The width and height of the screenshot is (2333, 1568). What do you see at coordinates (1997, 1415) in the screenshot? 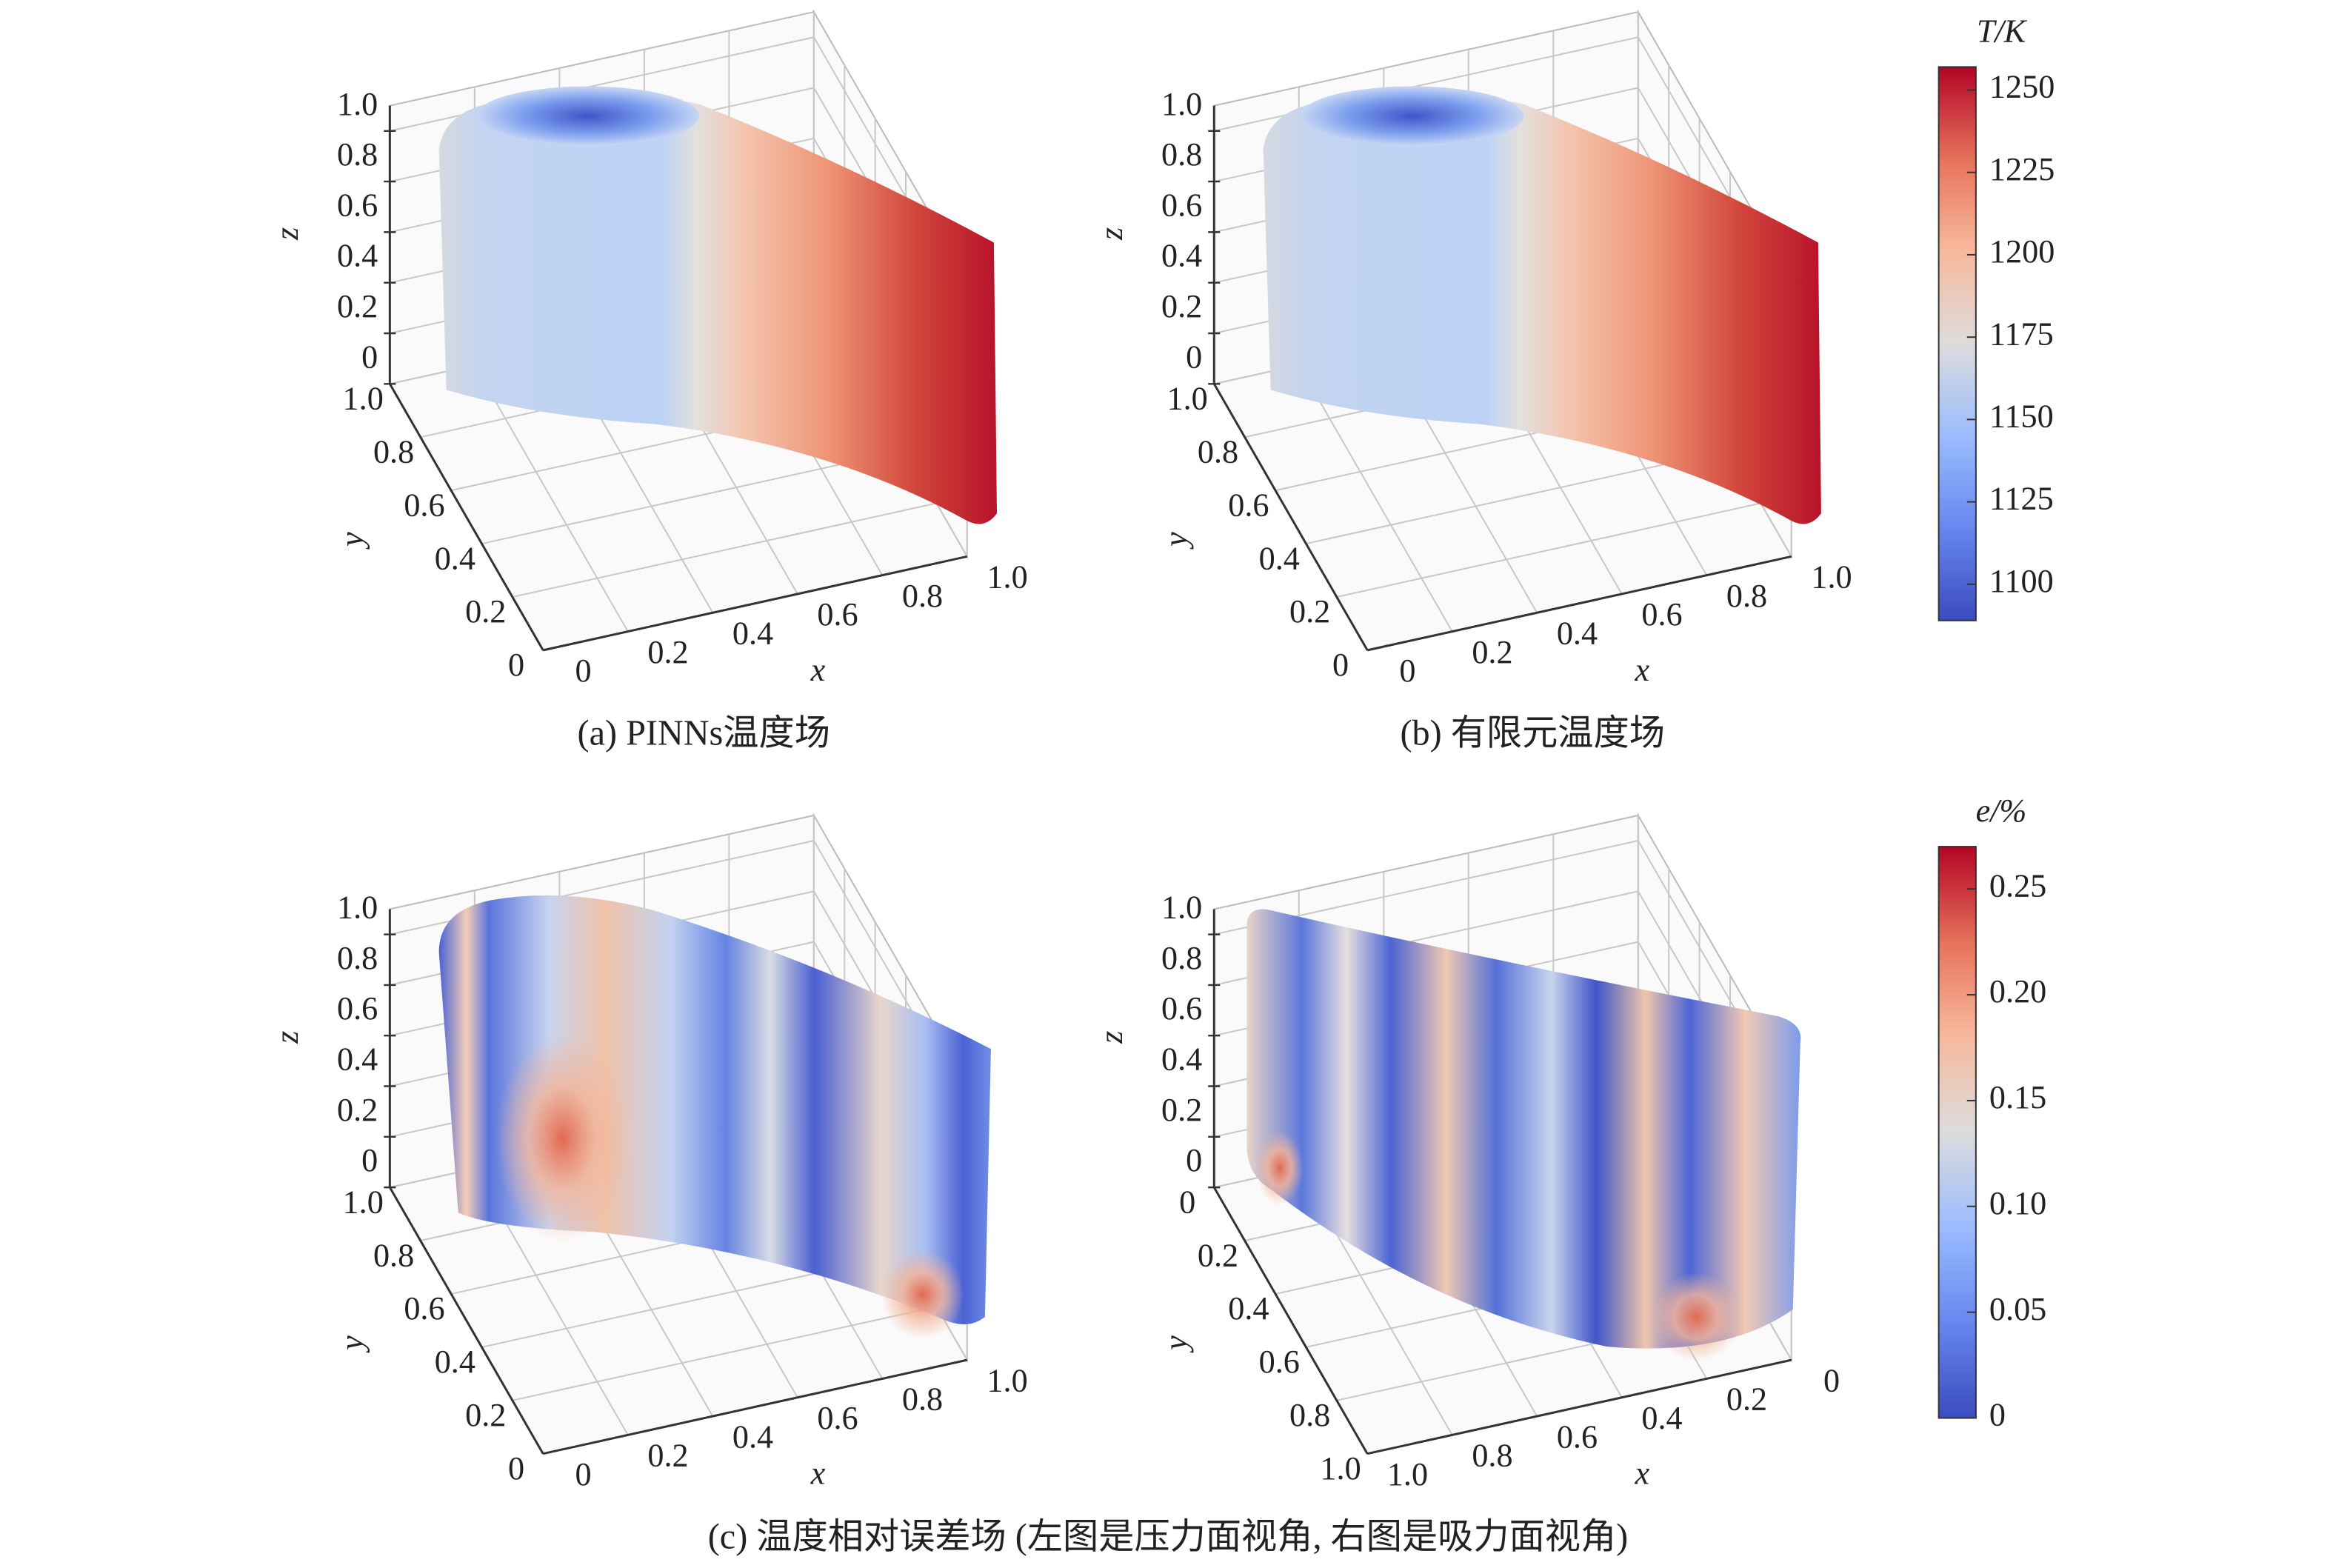
I see `colorbar-tick-label: 0` at bounding box center [1997, 1415].